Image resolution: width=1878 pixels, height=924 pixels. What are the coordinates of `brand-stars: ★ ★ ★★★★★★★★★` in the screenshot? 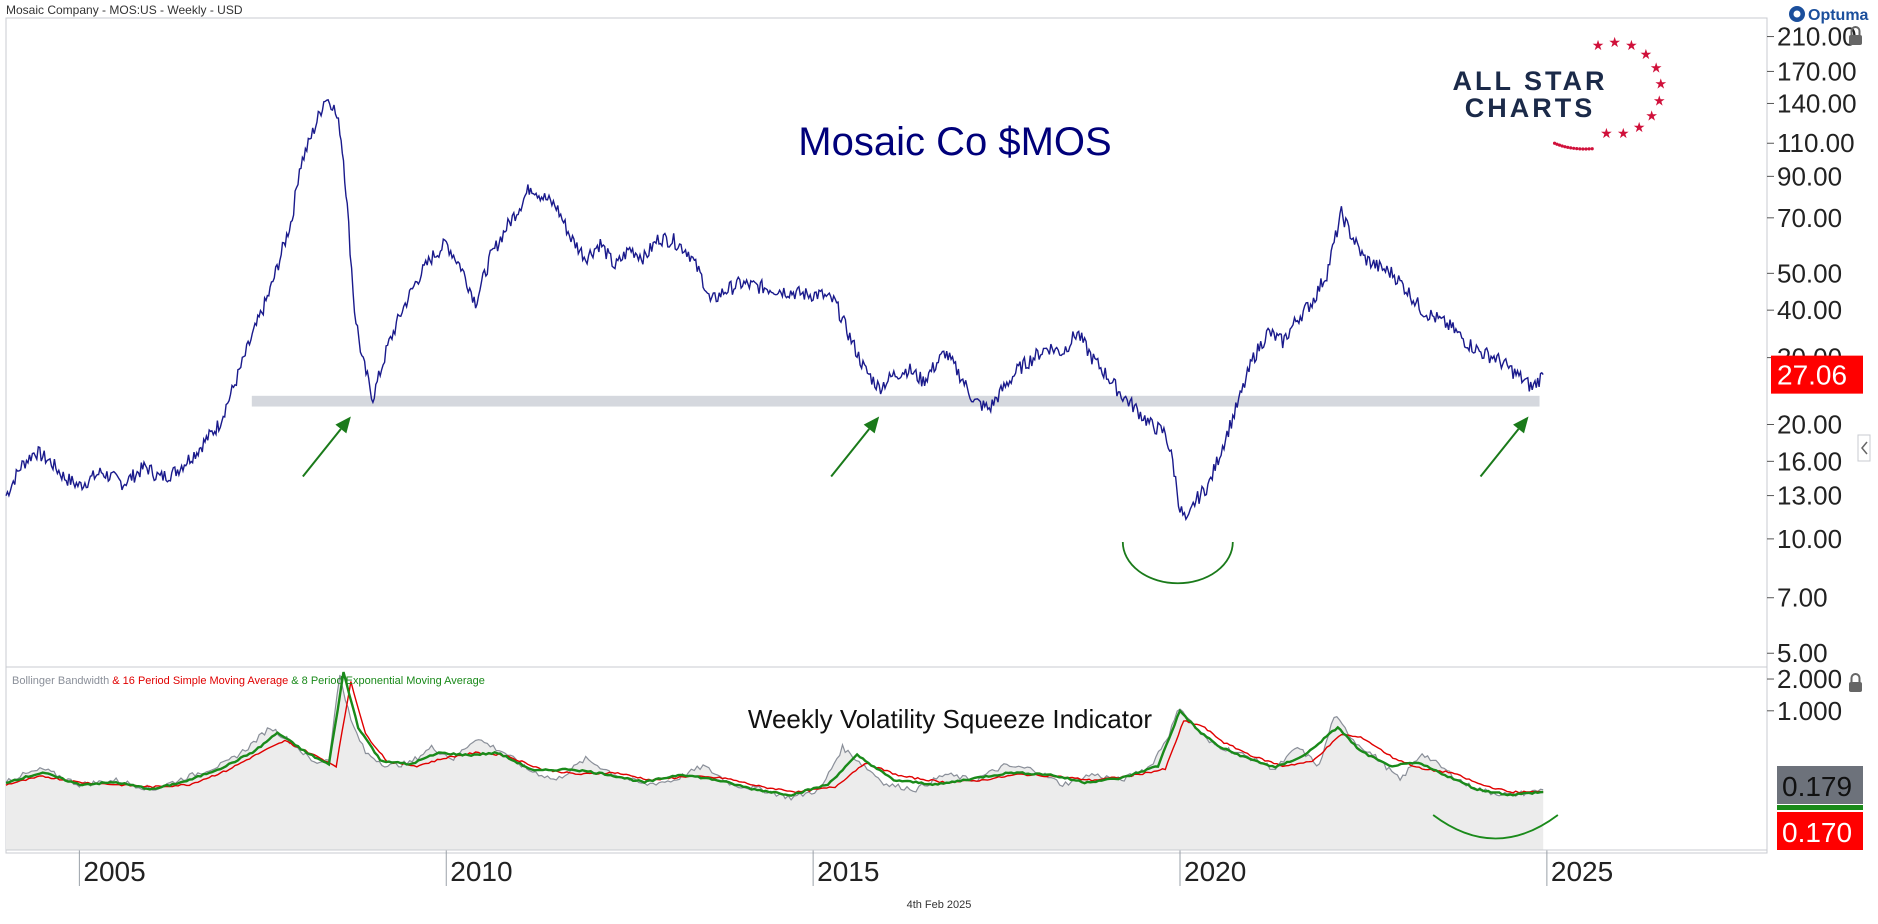 It's located at (1610, 92).